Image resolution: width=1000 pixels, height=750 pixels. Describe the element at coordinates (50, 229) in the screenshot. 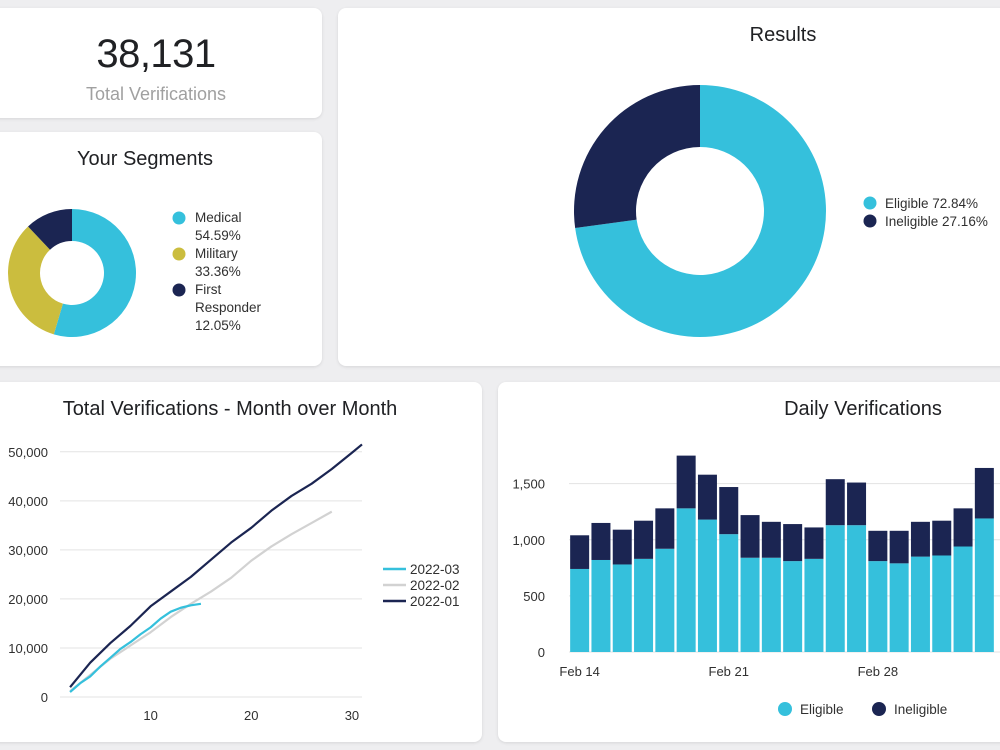

I see `slice-first-responder` at that location.